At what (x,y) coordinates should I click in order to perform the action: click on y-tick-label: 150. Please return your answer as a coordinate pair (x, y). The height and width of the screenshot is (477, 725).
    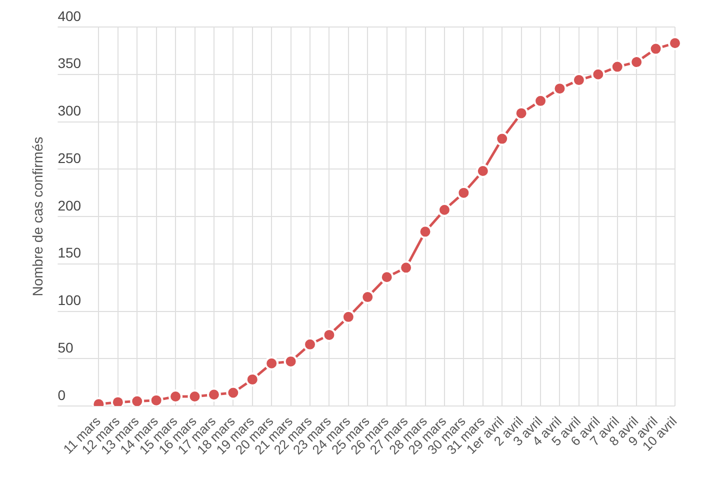
    Looking at the image, I should click on (70, 252).